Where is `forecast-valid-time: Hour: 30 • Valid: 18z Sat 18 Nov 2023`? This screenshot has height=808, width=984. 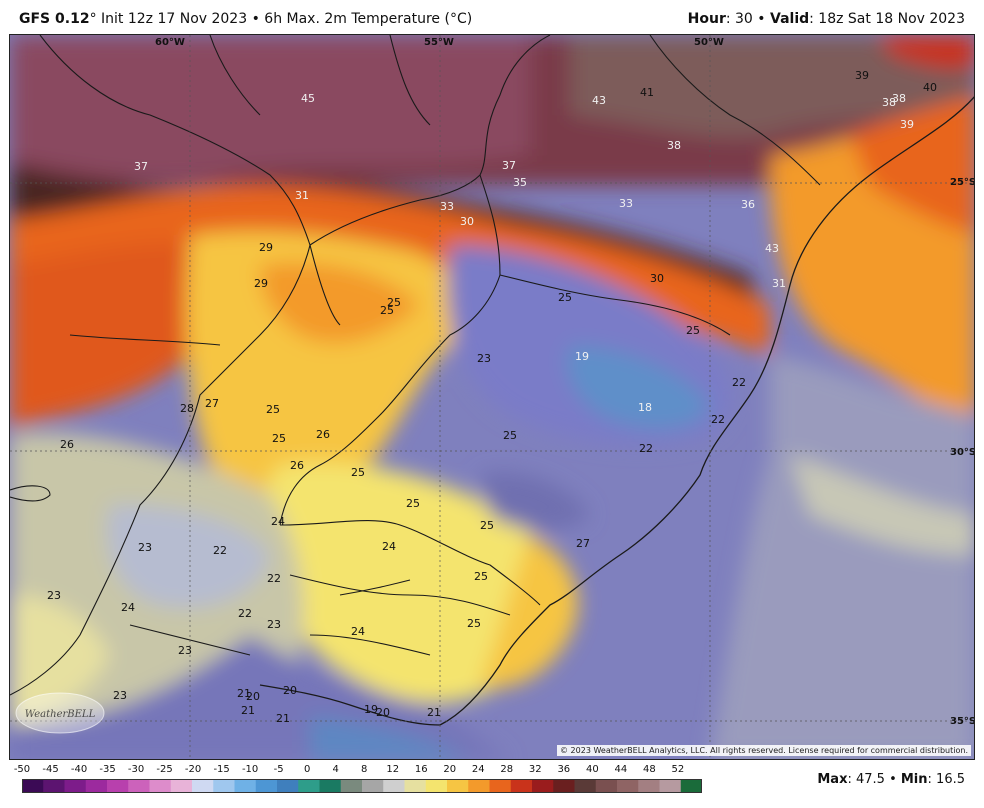 forecast-valid-time: Hour: 30 • Valid: 18z Sat 18 Nov 2023 is located at coordinates (826, 19).